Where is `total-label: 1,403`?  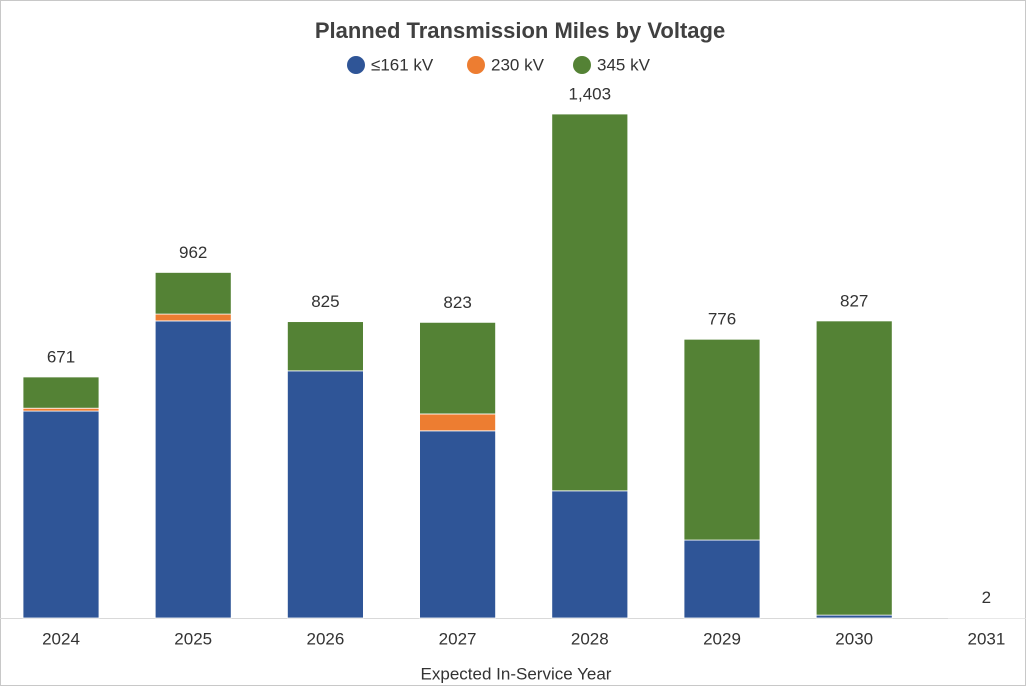 total-label: 1,403 is located at coordinates (590, 93).